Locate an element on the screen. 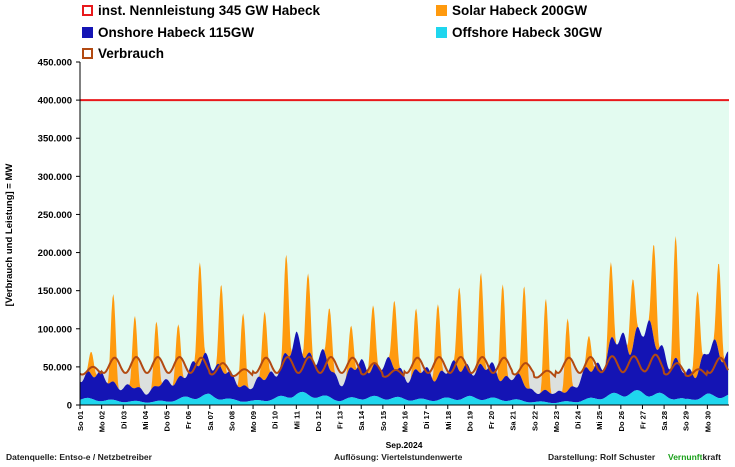 Image resolution: width=735 pixels, height=467 pixels. consumption-line is located at coordinates (404, 366).